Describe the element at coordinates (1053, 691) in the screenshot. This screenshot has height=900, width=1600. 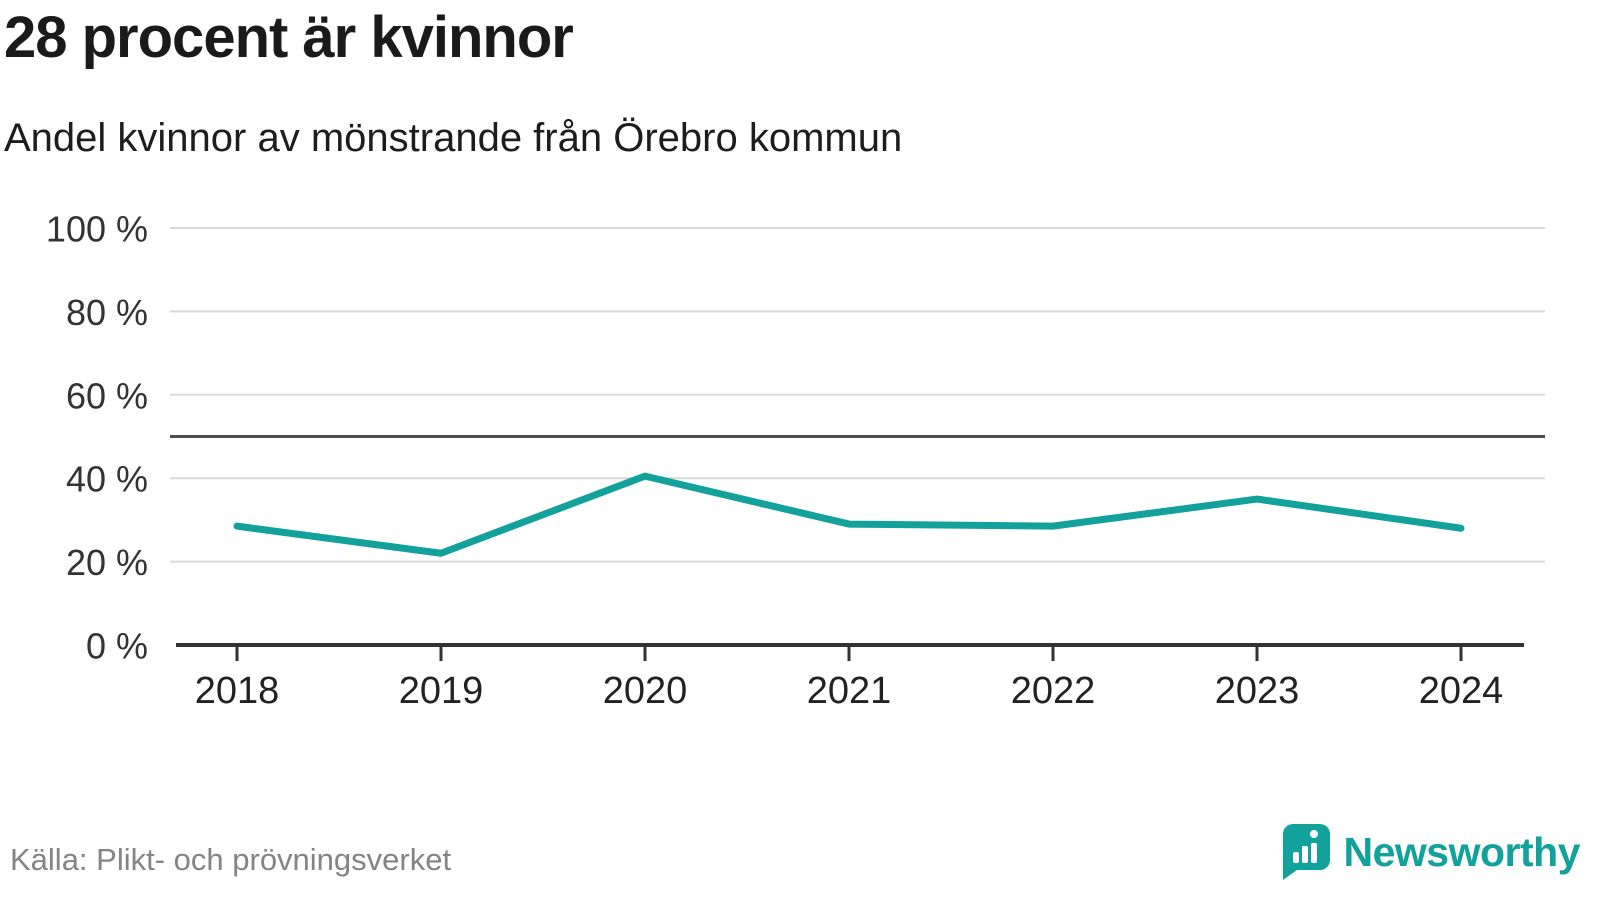
I see `x-tick-label: 2022` at that location.